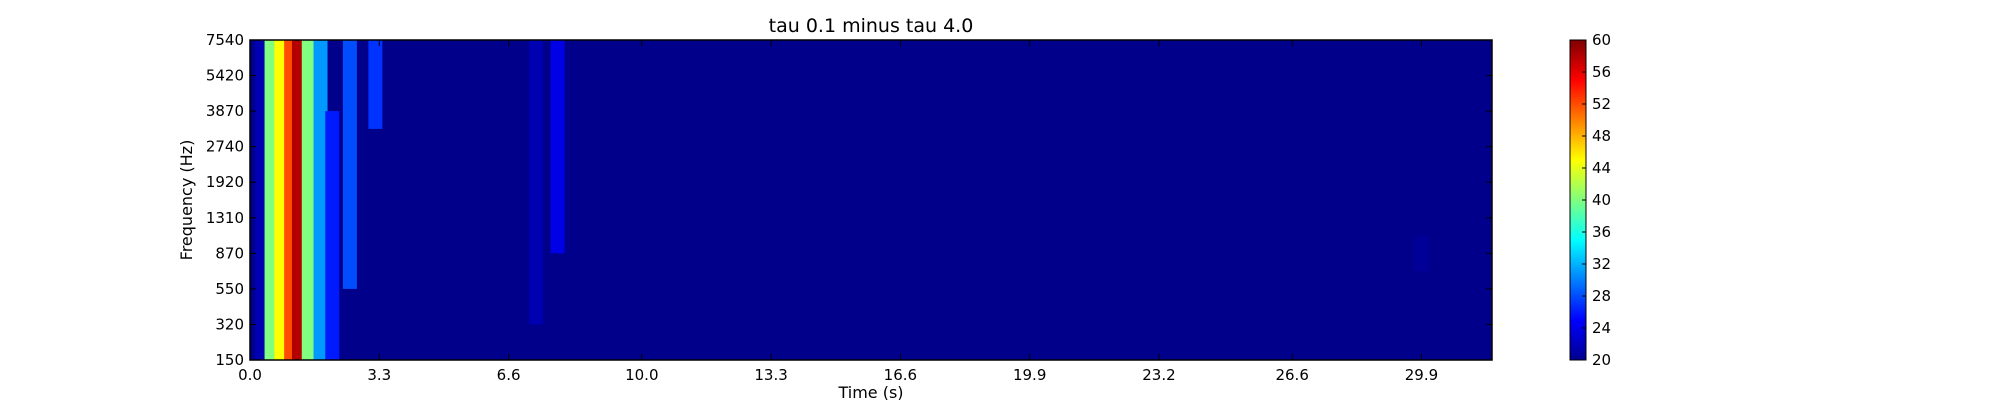 The height and width of the screenshot is (400, 2000). What do you see at coordinates (870, 391) in the screenshot?
I see `x-axis-label: Time (s)` at bounding box center [870, 391].